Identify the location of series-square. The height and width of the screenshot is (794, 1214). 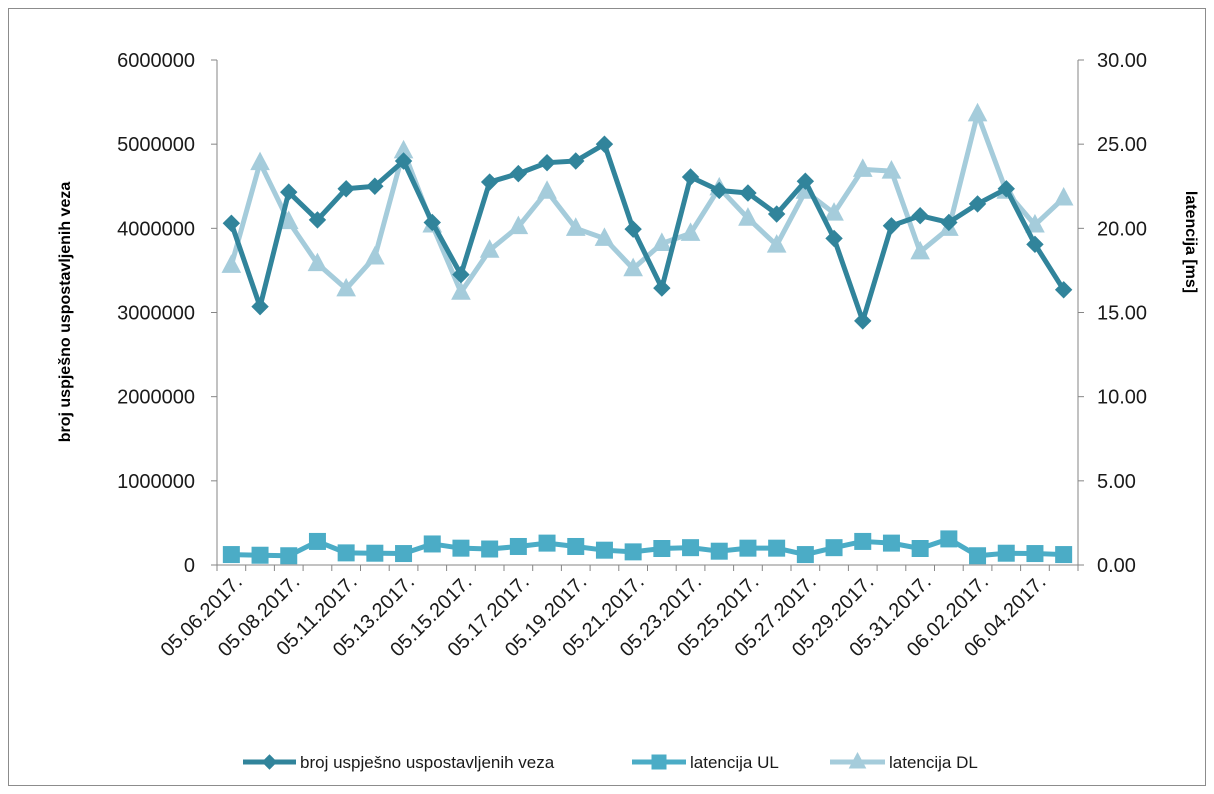
(647, 547).